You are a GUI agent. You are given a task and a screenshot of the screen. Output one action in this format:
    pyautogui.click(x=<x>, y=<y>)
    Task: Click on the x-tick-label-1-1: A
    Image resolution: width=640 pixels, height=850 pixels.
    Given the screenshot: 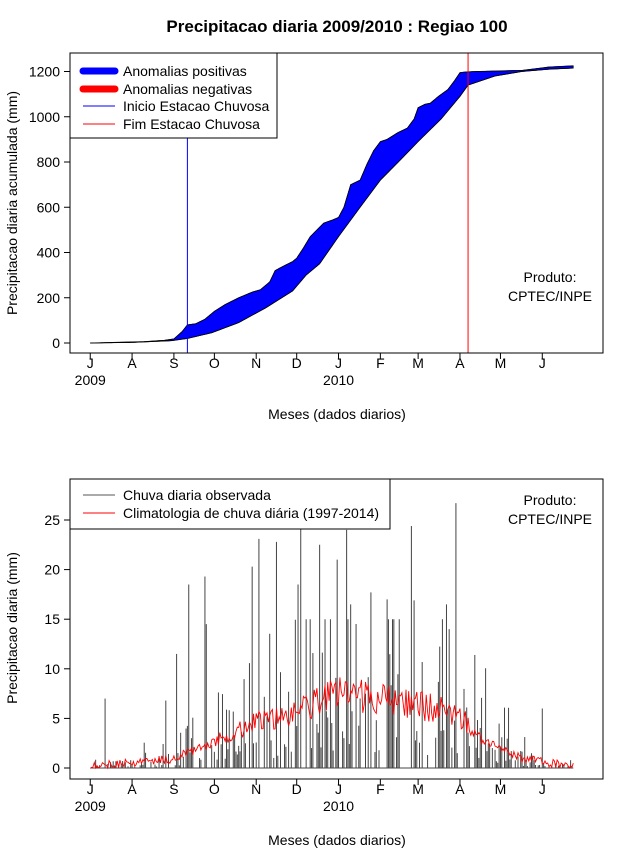 What is the action you would take?
    pyautogui.click(x=132, y=363)
    